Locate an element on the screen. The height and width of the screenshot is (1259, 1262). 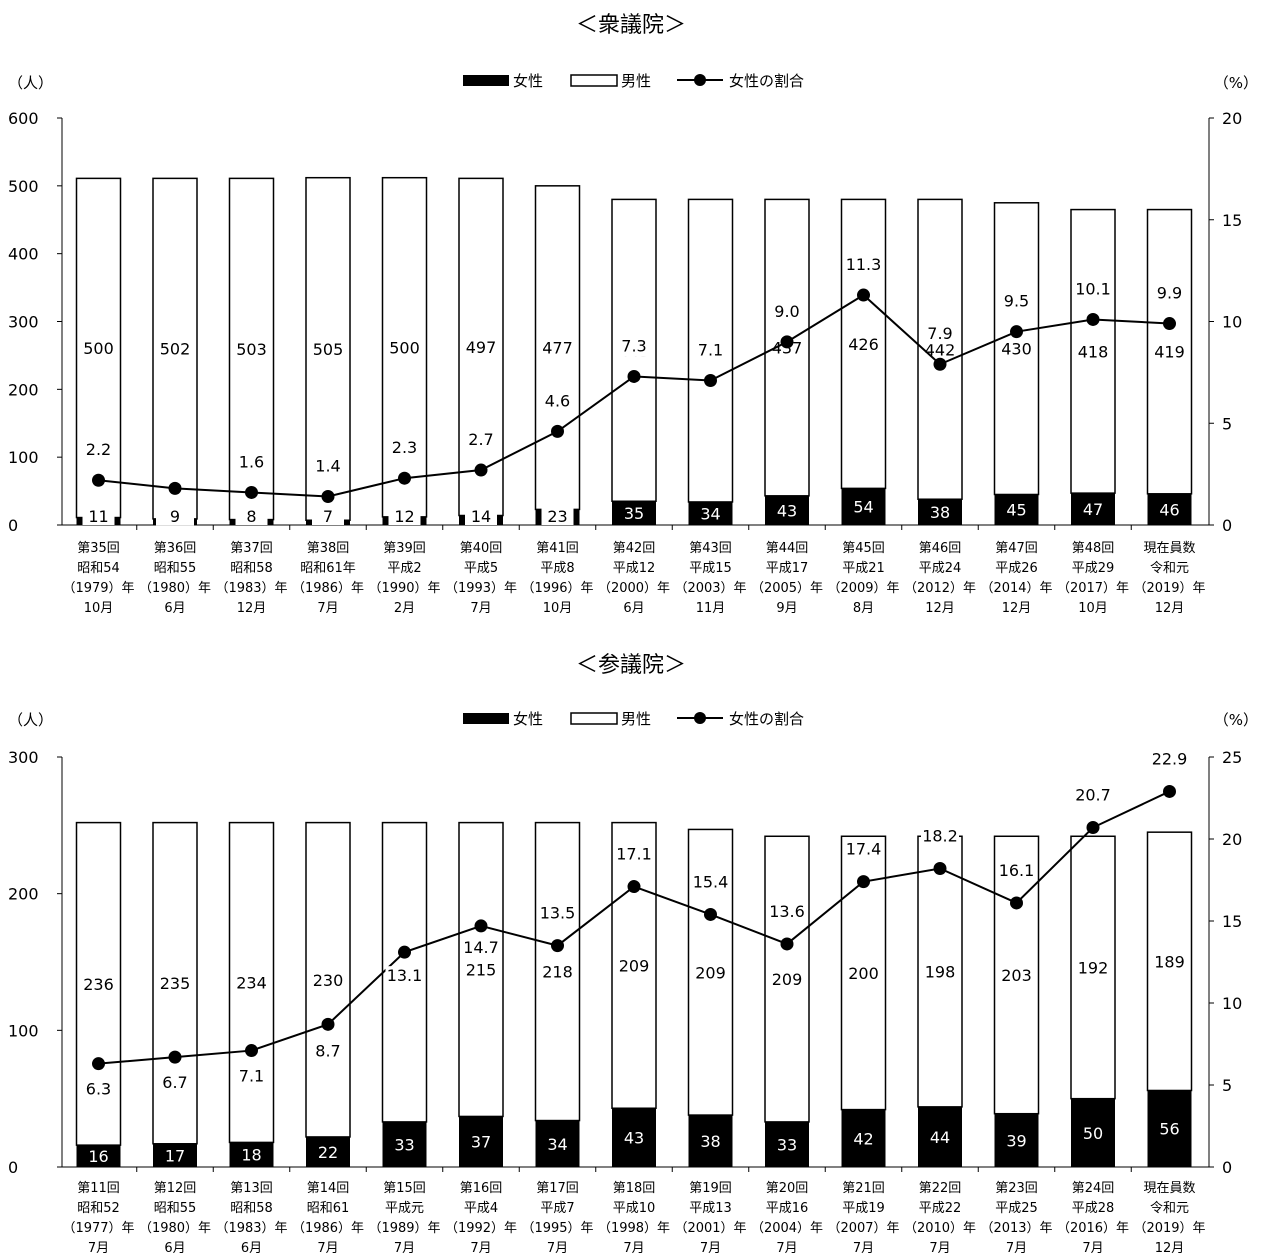
category-label-line: 昭和58 is located at coordinates (251, 1208).